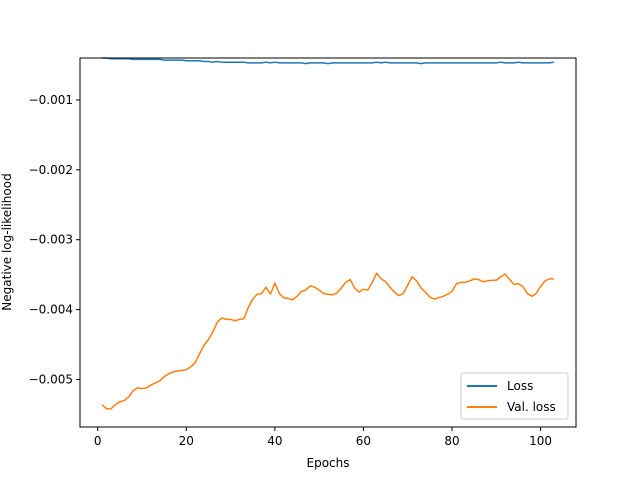  What do you see at coordinates (328, 463) in the screenshot?
I see `x-axis-label: Epochs` at bounding box center [328, 463].